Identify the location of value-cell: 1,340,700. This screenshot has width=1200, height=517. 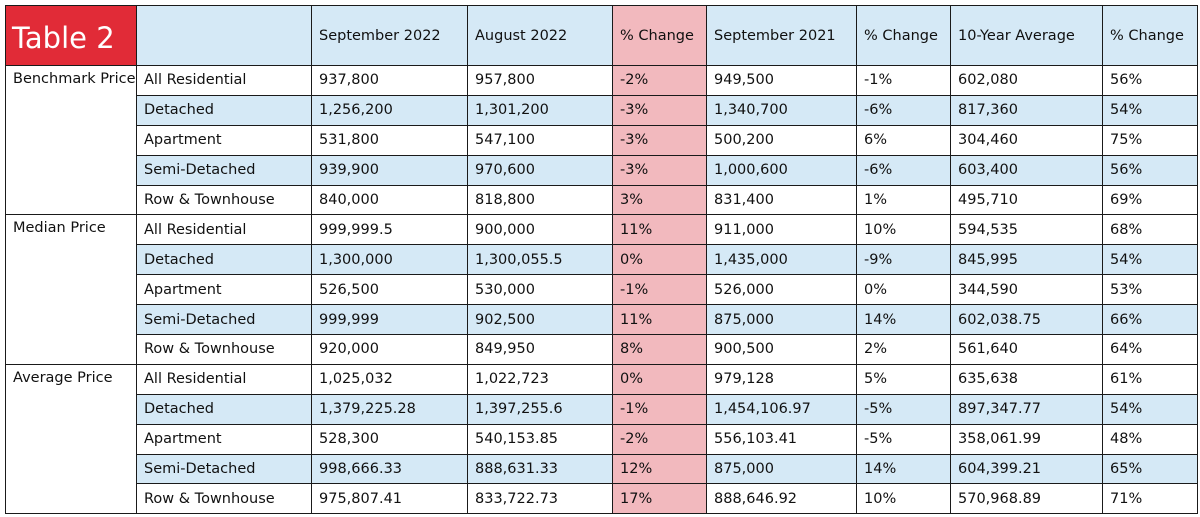
(781, 110).